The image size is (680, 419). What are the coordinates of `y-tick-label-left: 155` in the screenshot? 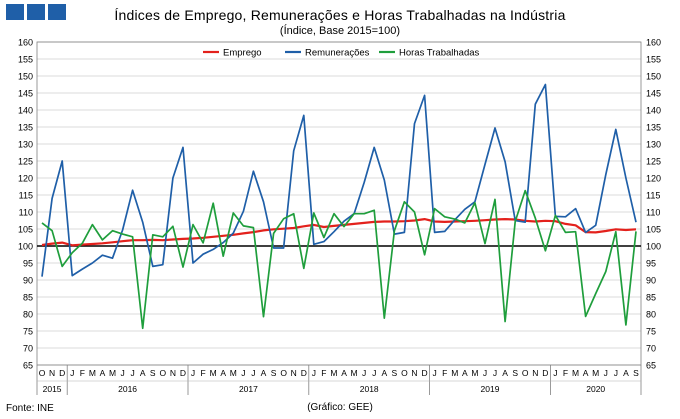 It's located at (25, 60).